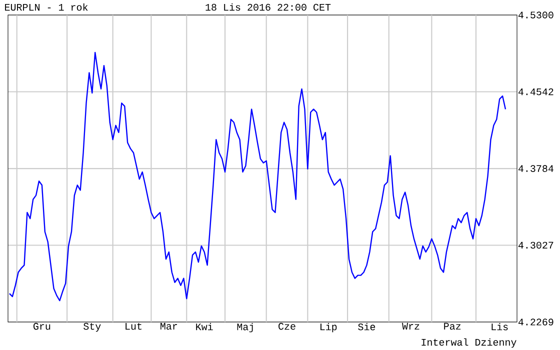 This screenshot has height=350, width=560. Describe the element at coordinates (41, 326) in the screenshot. I see `x-tick-label: Gru` at that location.